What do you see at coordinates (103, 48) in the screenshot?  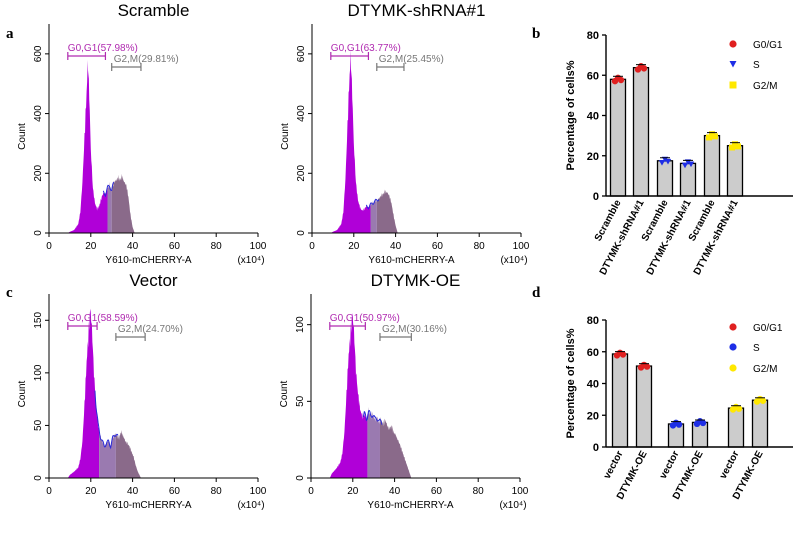 I see `gate-g0-g1-label: G0,G1(57.98%)` at bounding box center [103, 48].